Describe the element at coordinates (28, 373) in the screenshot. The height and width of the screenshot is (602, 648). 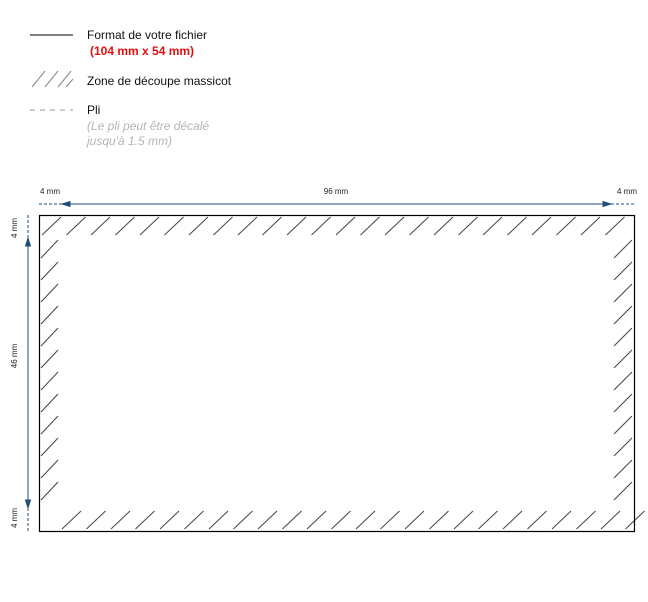
I see `vertical-dimension` at that location.